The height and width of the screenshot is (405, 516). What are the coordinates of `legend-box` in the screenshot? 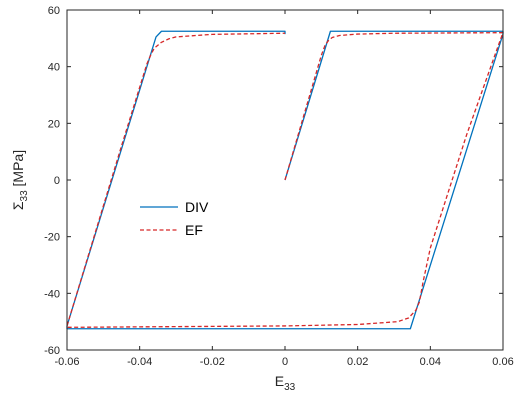 It's located at (176, 219).